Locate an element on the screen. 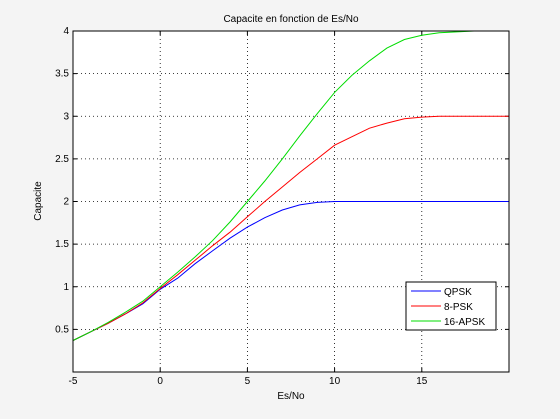 The width and height of the screenshot is (560, 419). legend-label-16apsk: 16-APSK is located at coordinates (464, 322).